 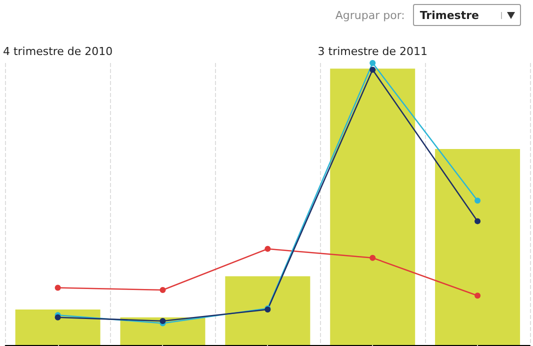 What do you see at coordinates (370, 15) in the screenshot?
I see `text: Agrupar por:` at bounding box center [370, 15].